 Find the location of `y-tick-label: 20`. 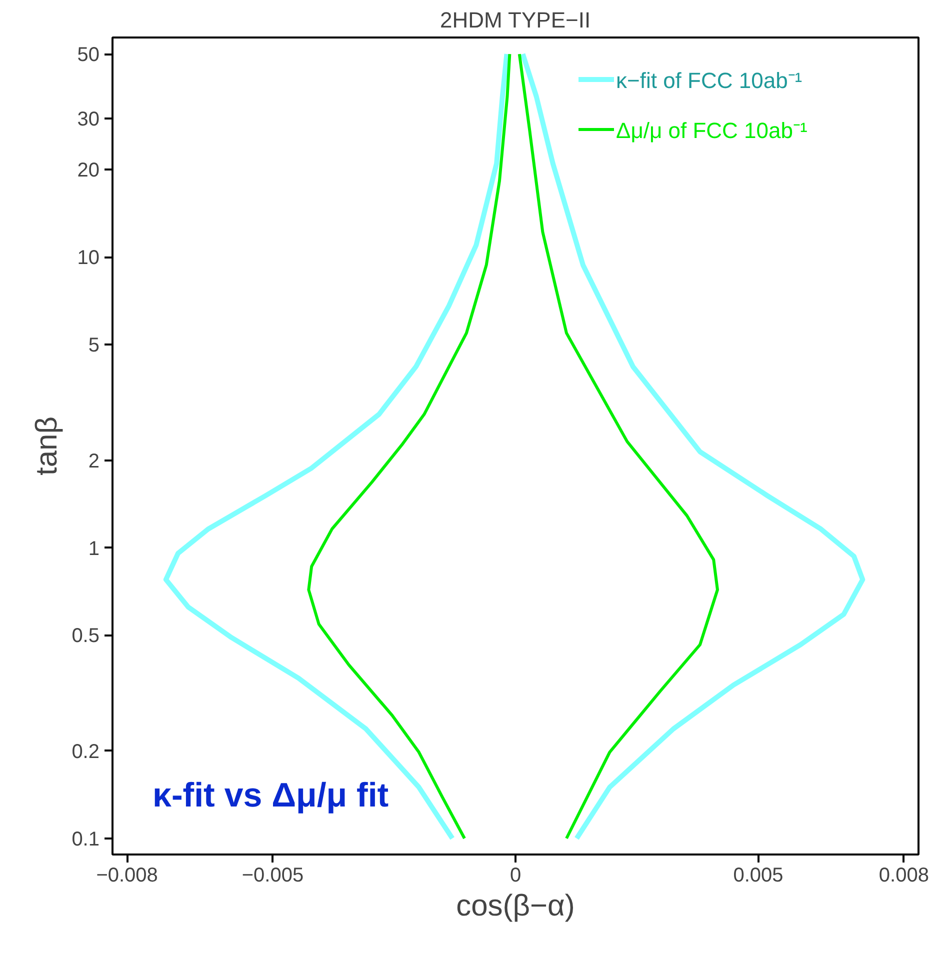

y-tick-label: 20 is located at coordinates (88, 171).